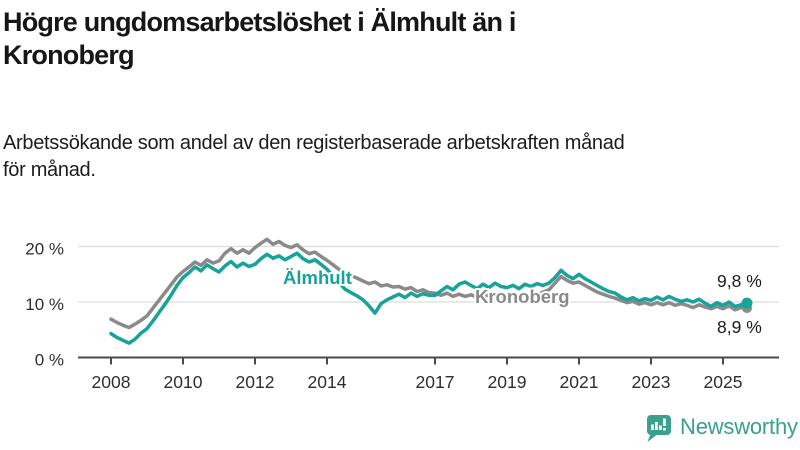 This screenshot has height=450, width=800. What do you see at coordinates (522, 296) in the screenshot?
I see `series-label-kronoberg: Kronoberg` at bounding box center [522, 296].